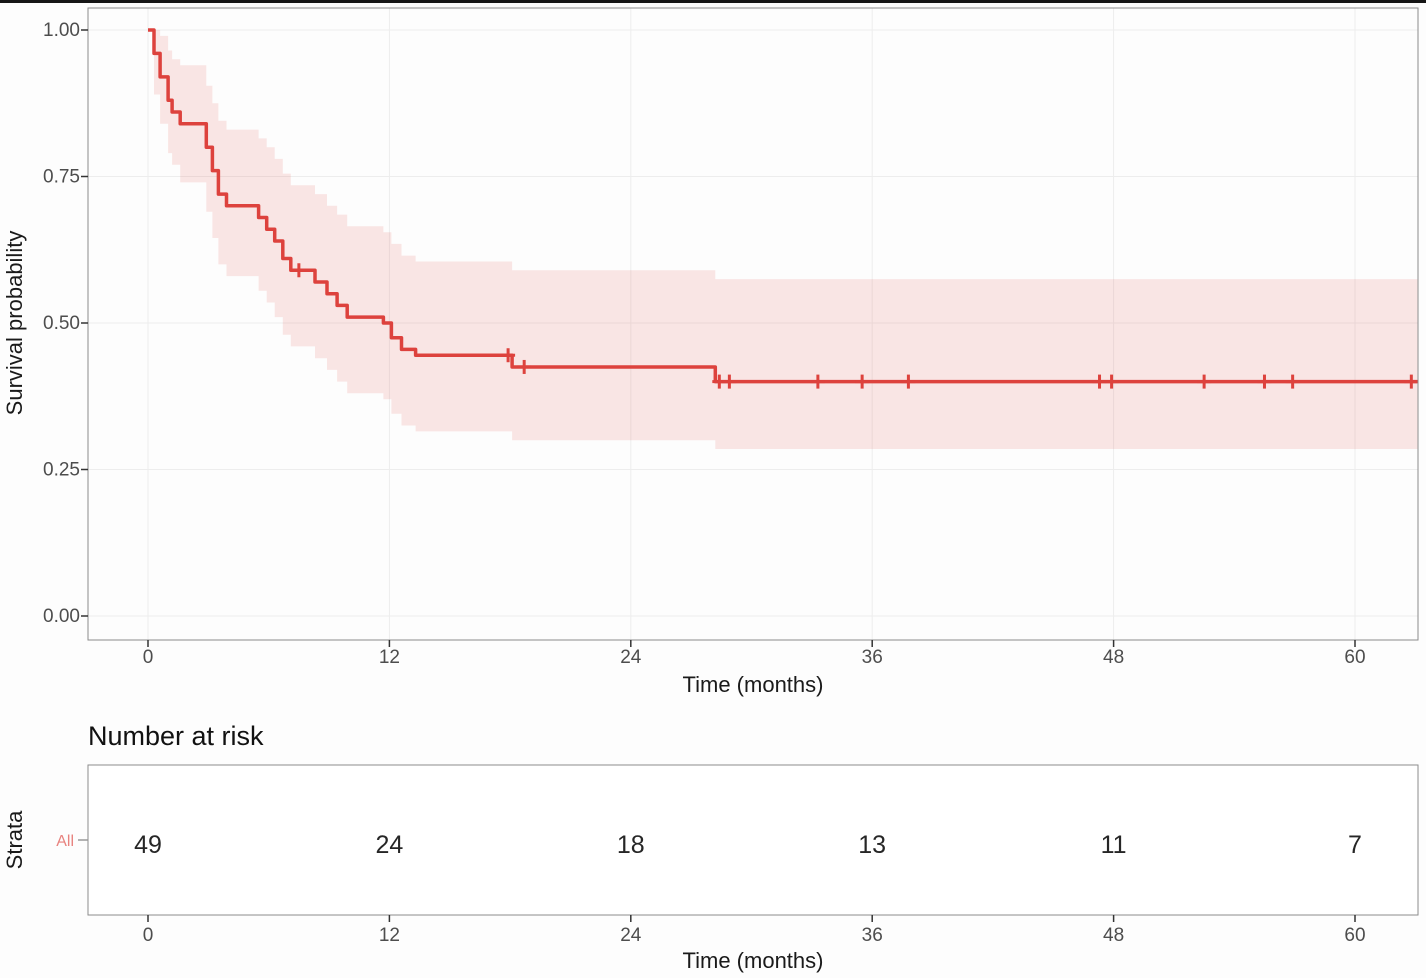 The image size is (1426, 978). Describe the element at coordinates (753, 960) in the screenshot. I see `risk-x-axis-title: Time (months)` at that location.